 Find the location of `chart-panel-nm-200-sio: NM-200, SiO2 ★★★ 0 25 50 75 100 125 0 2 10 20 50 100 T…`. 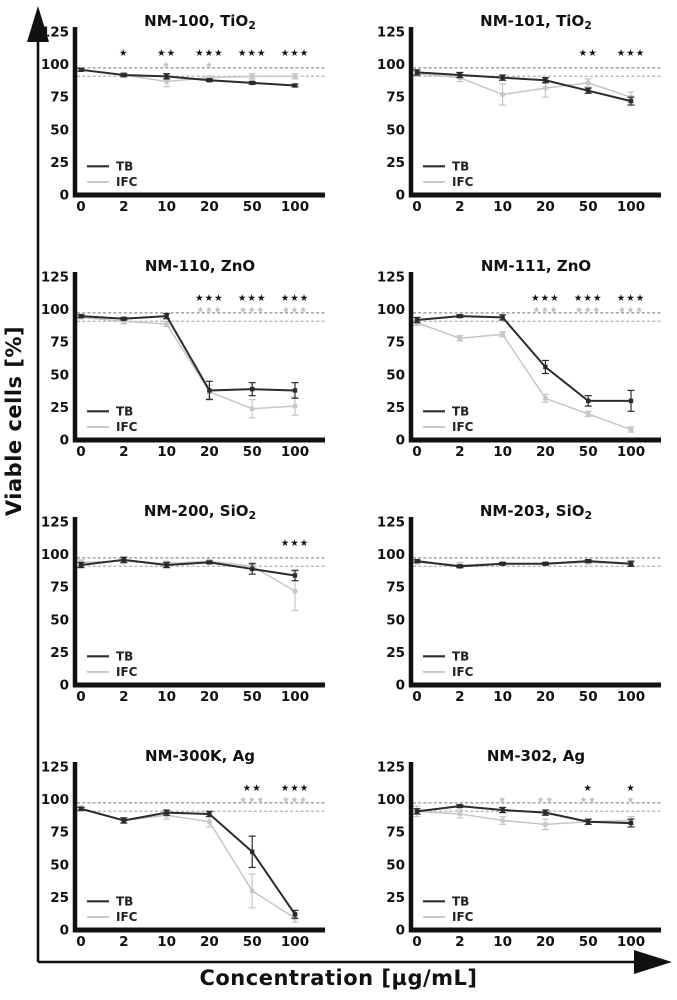

chart-panel-nm-200-sio: NM-200, SiO2 ★★★ 0 25 50 75 100 125 0 2 10 20 50 100 T… is located at coordinates (180, 605).